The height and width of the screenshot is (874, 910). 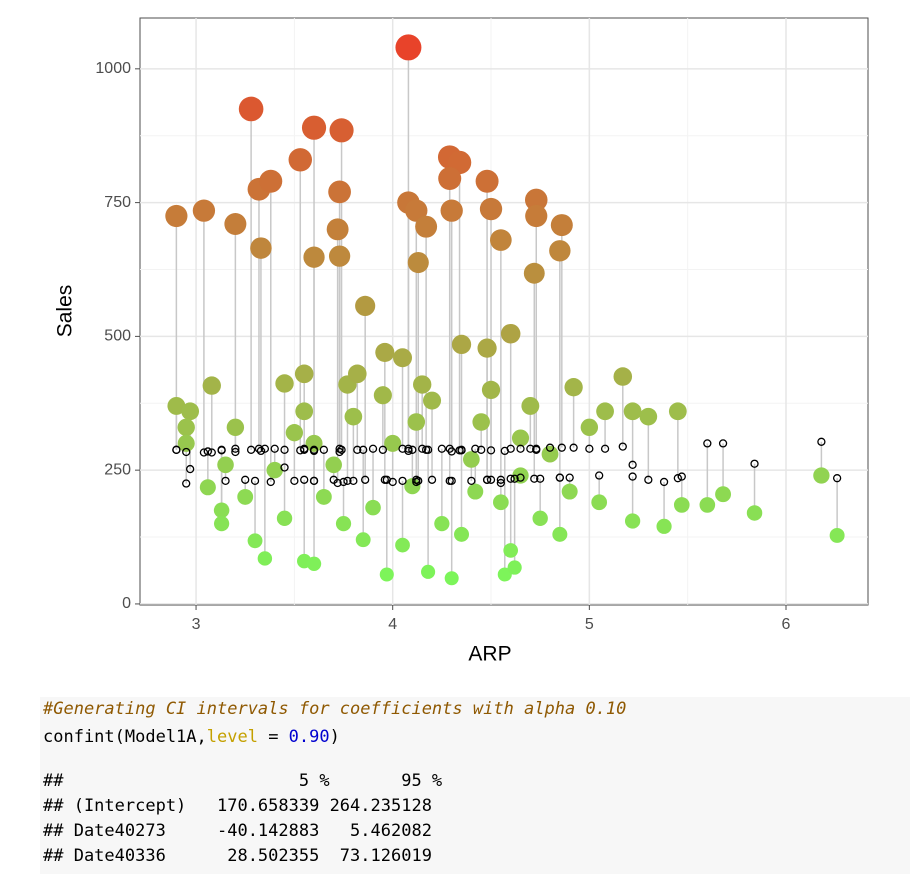 What do you see at coordinates (273, 737) in the screenshot?
I see `code-token: =` at bounding box center [273, 737].